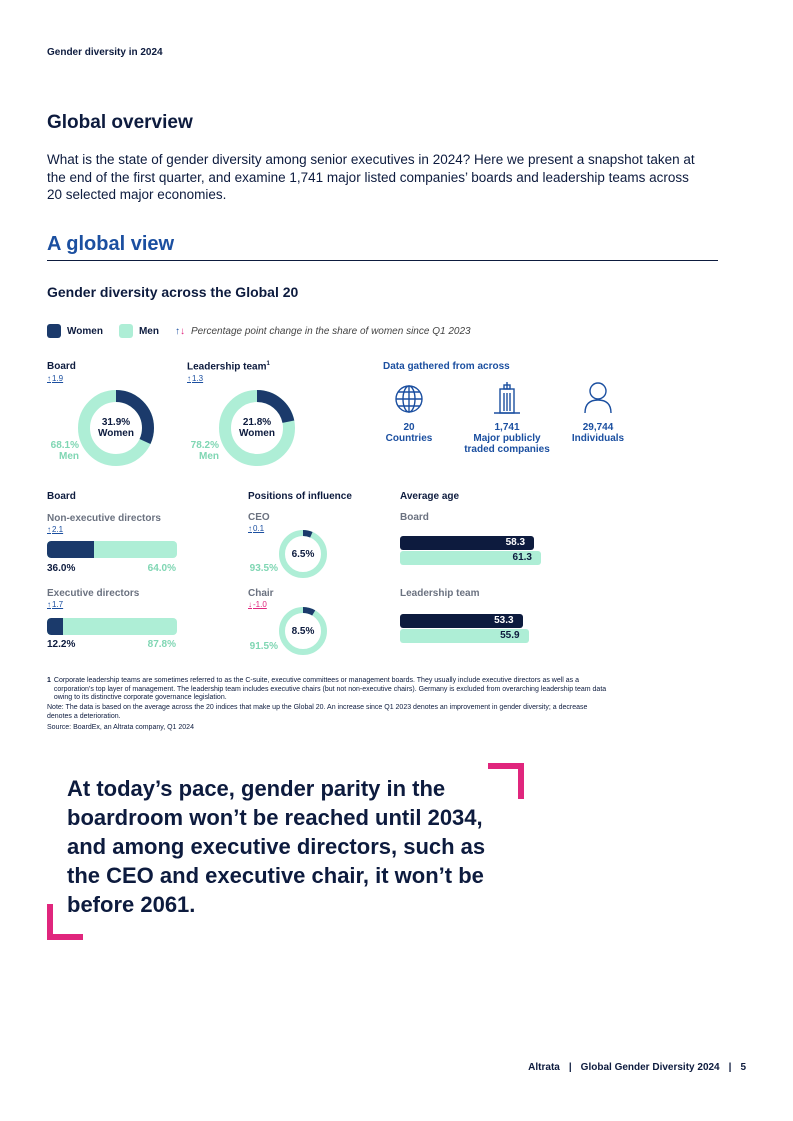 Image resolution: width=793 pixels, height=1121 pixels. Describe the element at coordinates (209, 456) in the screenshot. I see `leadership-men-label: Men` at that location.